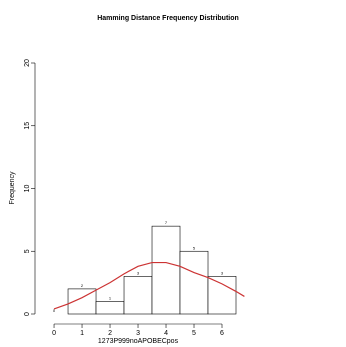 This screenshot has height=347, width=346. I want to click on x-tick-label: 0, so click(54, 333).